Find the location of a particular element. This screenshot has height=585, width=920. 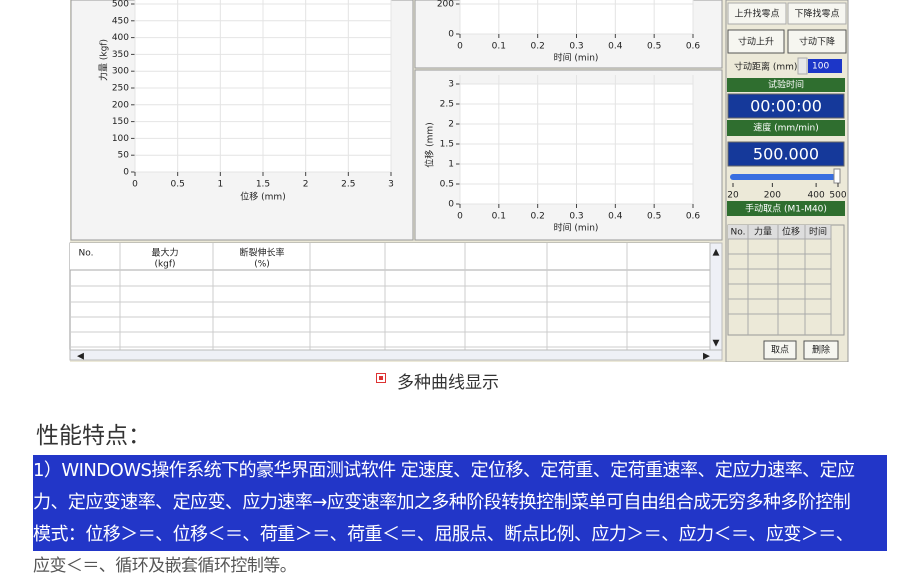

caption-icon is located at coordinates (381, 378).